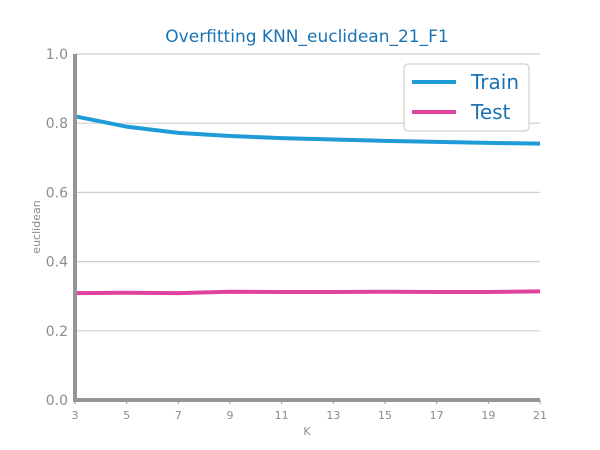 The height and width of the screenshot is (450, 600). Describe the element at coordinates (333, 415) in the screenshot. I see `x-tick-label-5: 13` at that location.